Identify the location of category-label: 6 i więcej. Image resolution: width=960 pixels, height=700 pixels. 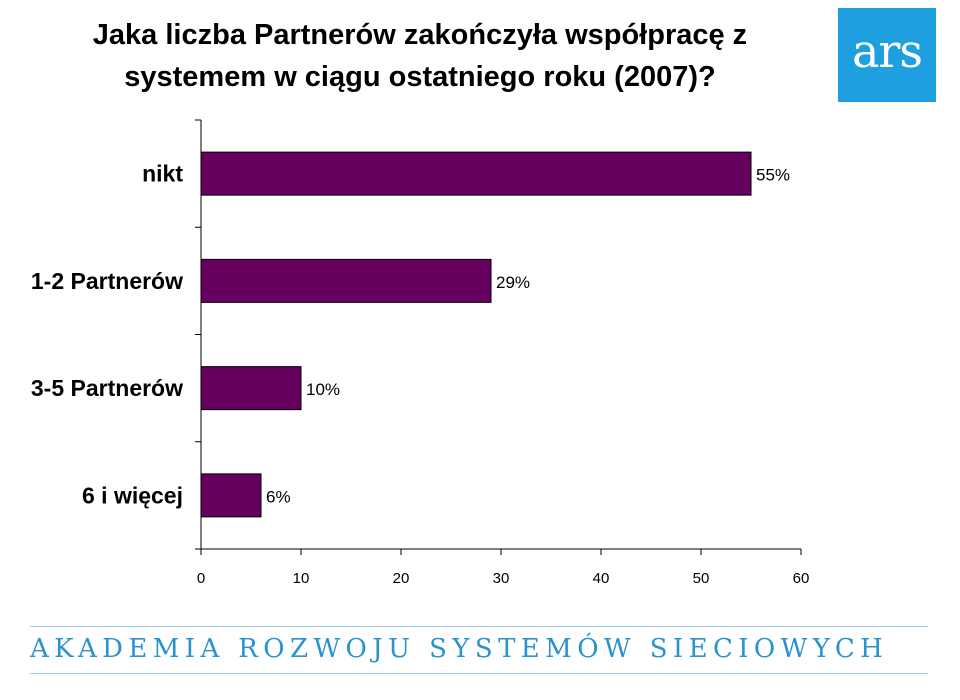
(132, 495).